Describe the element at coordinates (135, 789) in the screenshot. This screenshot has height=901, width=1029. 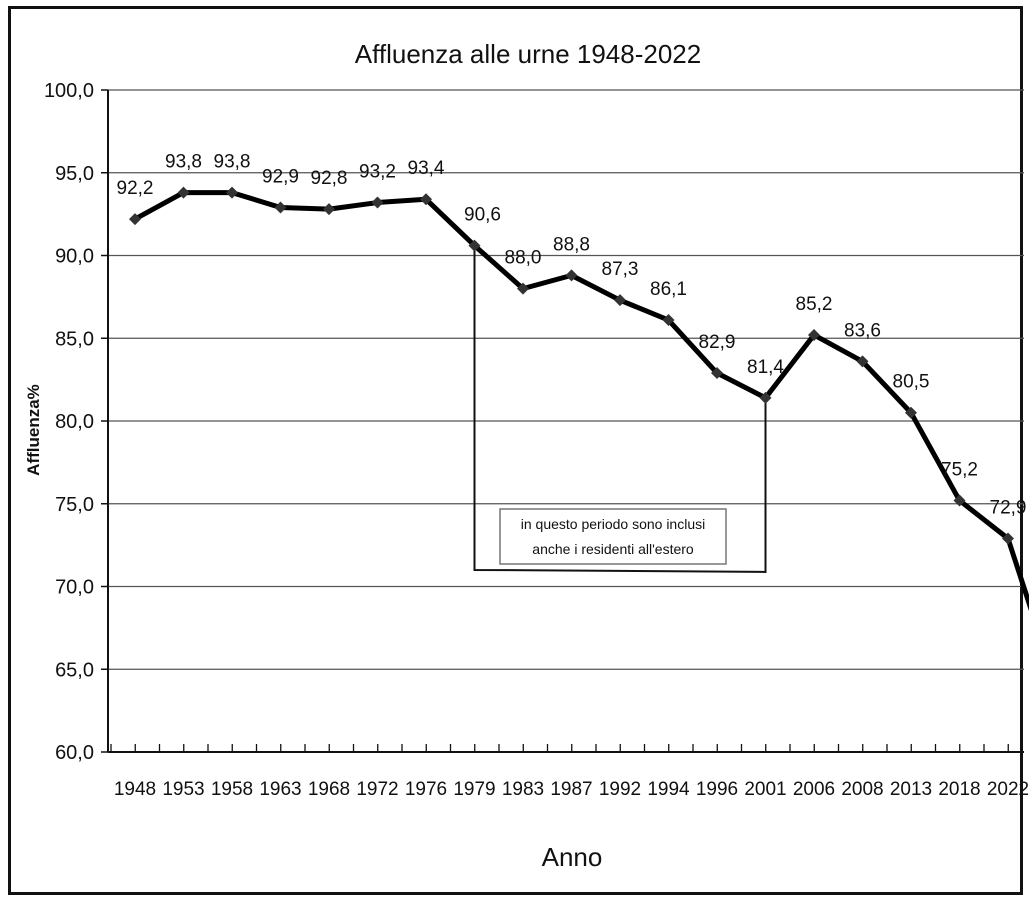
I see `x-tick-label: 1948` at that location.